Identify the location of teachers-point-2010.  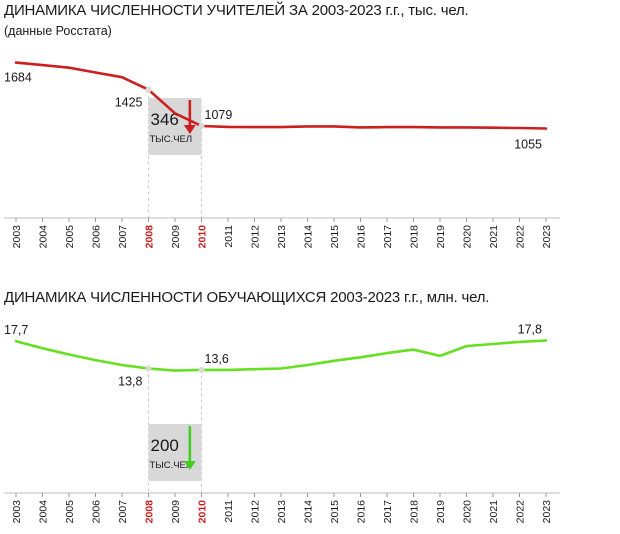
(201, 125).